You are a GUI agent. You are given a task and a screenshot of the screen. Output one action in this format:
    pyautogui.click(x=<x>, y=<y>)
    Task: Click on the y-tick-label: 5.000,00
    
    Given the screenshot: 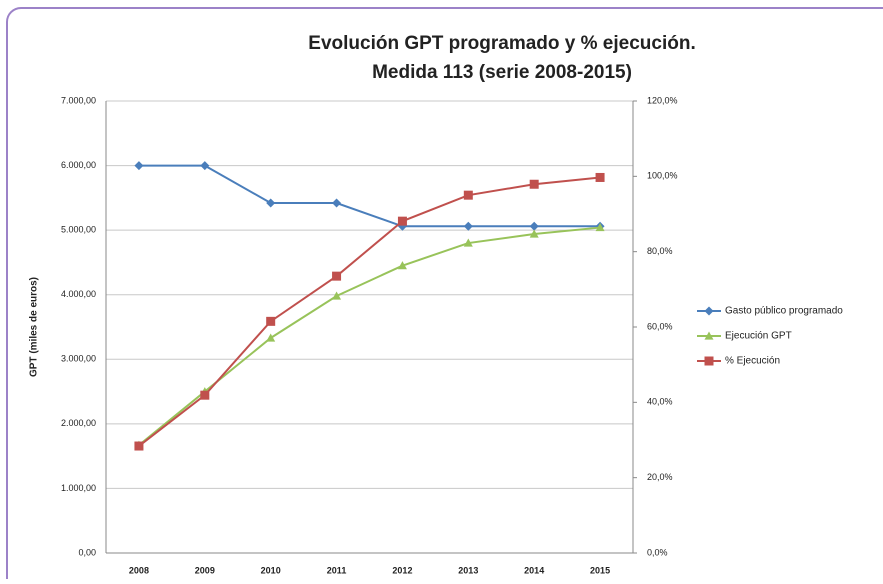 What is the action you would take?
    pyautogui.click(x=78, y=230)
    